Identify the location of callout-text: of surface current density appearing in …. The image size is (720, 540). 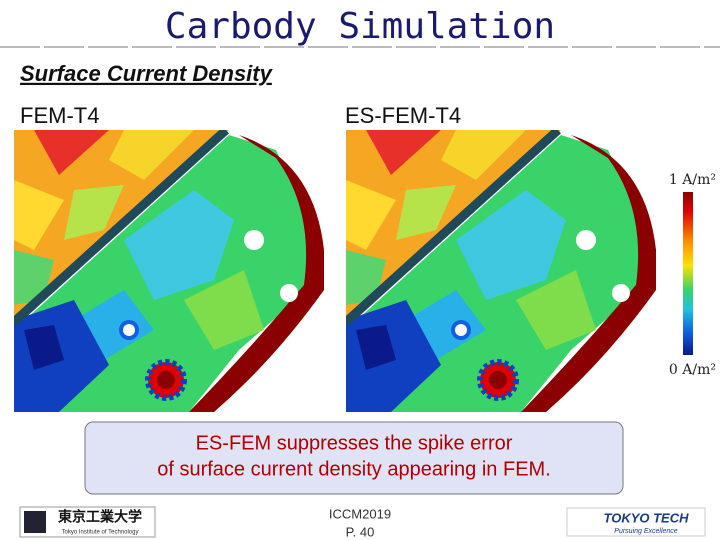
(354, 469).